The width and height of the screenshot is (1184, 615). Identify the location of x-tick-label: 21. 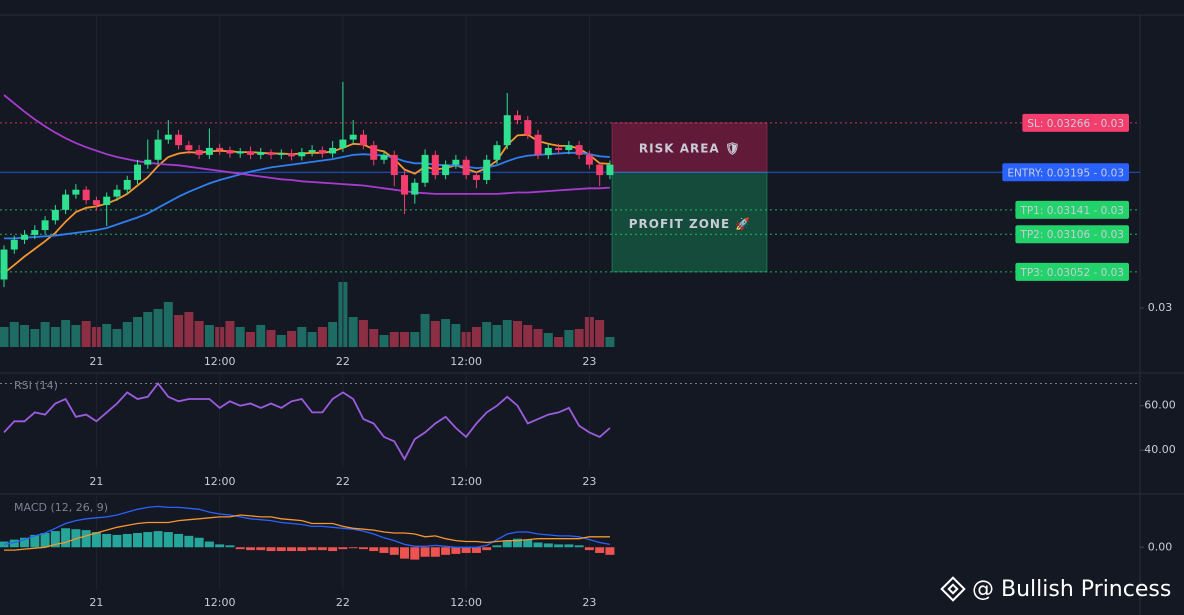
(96, 602).